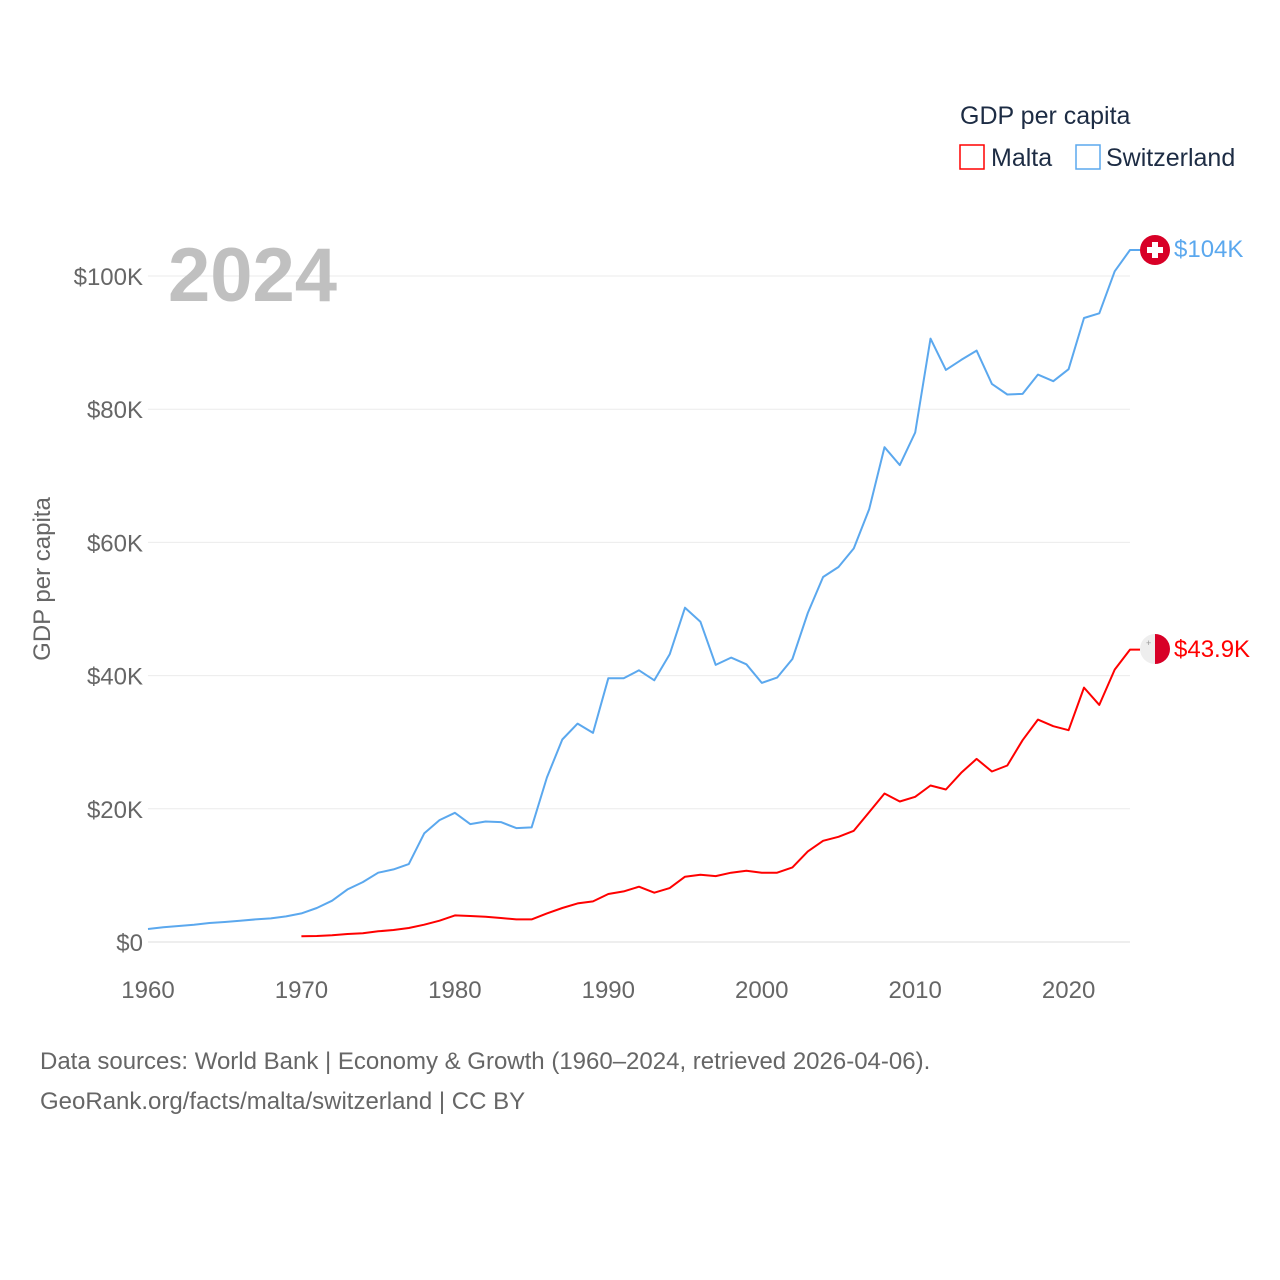 Image resolution: width=1280 pixels, height=1280 pixels. Describe the element at coordinates (115, 543) in the screenshot. I see `y-tick-label: $60K` at that location.